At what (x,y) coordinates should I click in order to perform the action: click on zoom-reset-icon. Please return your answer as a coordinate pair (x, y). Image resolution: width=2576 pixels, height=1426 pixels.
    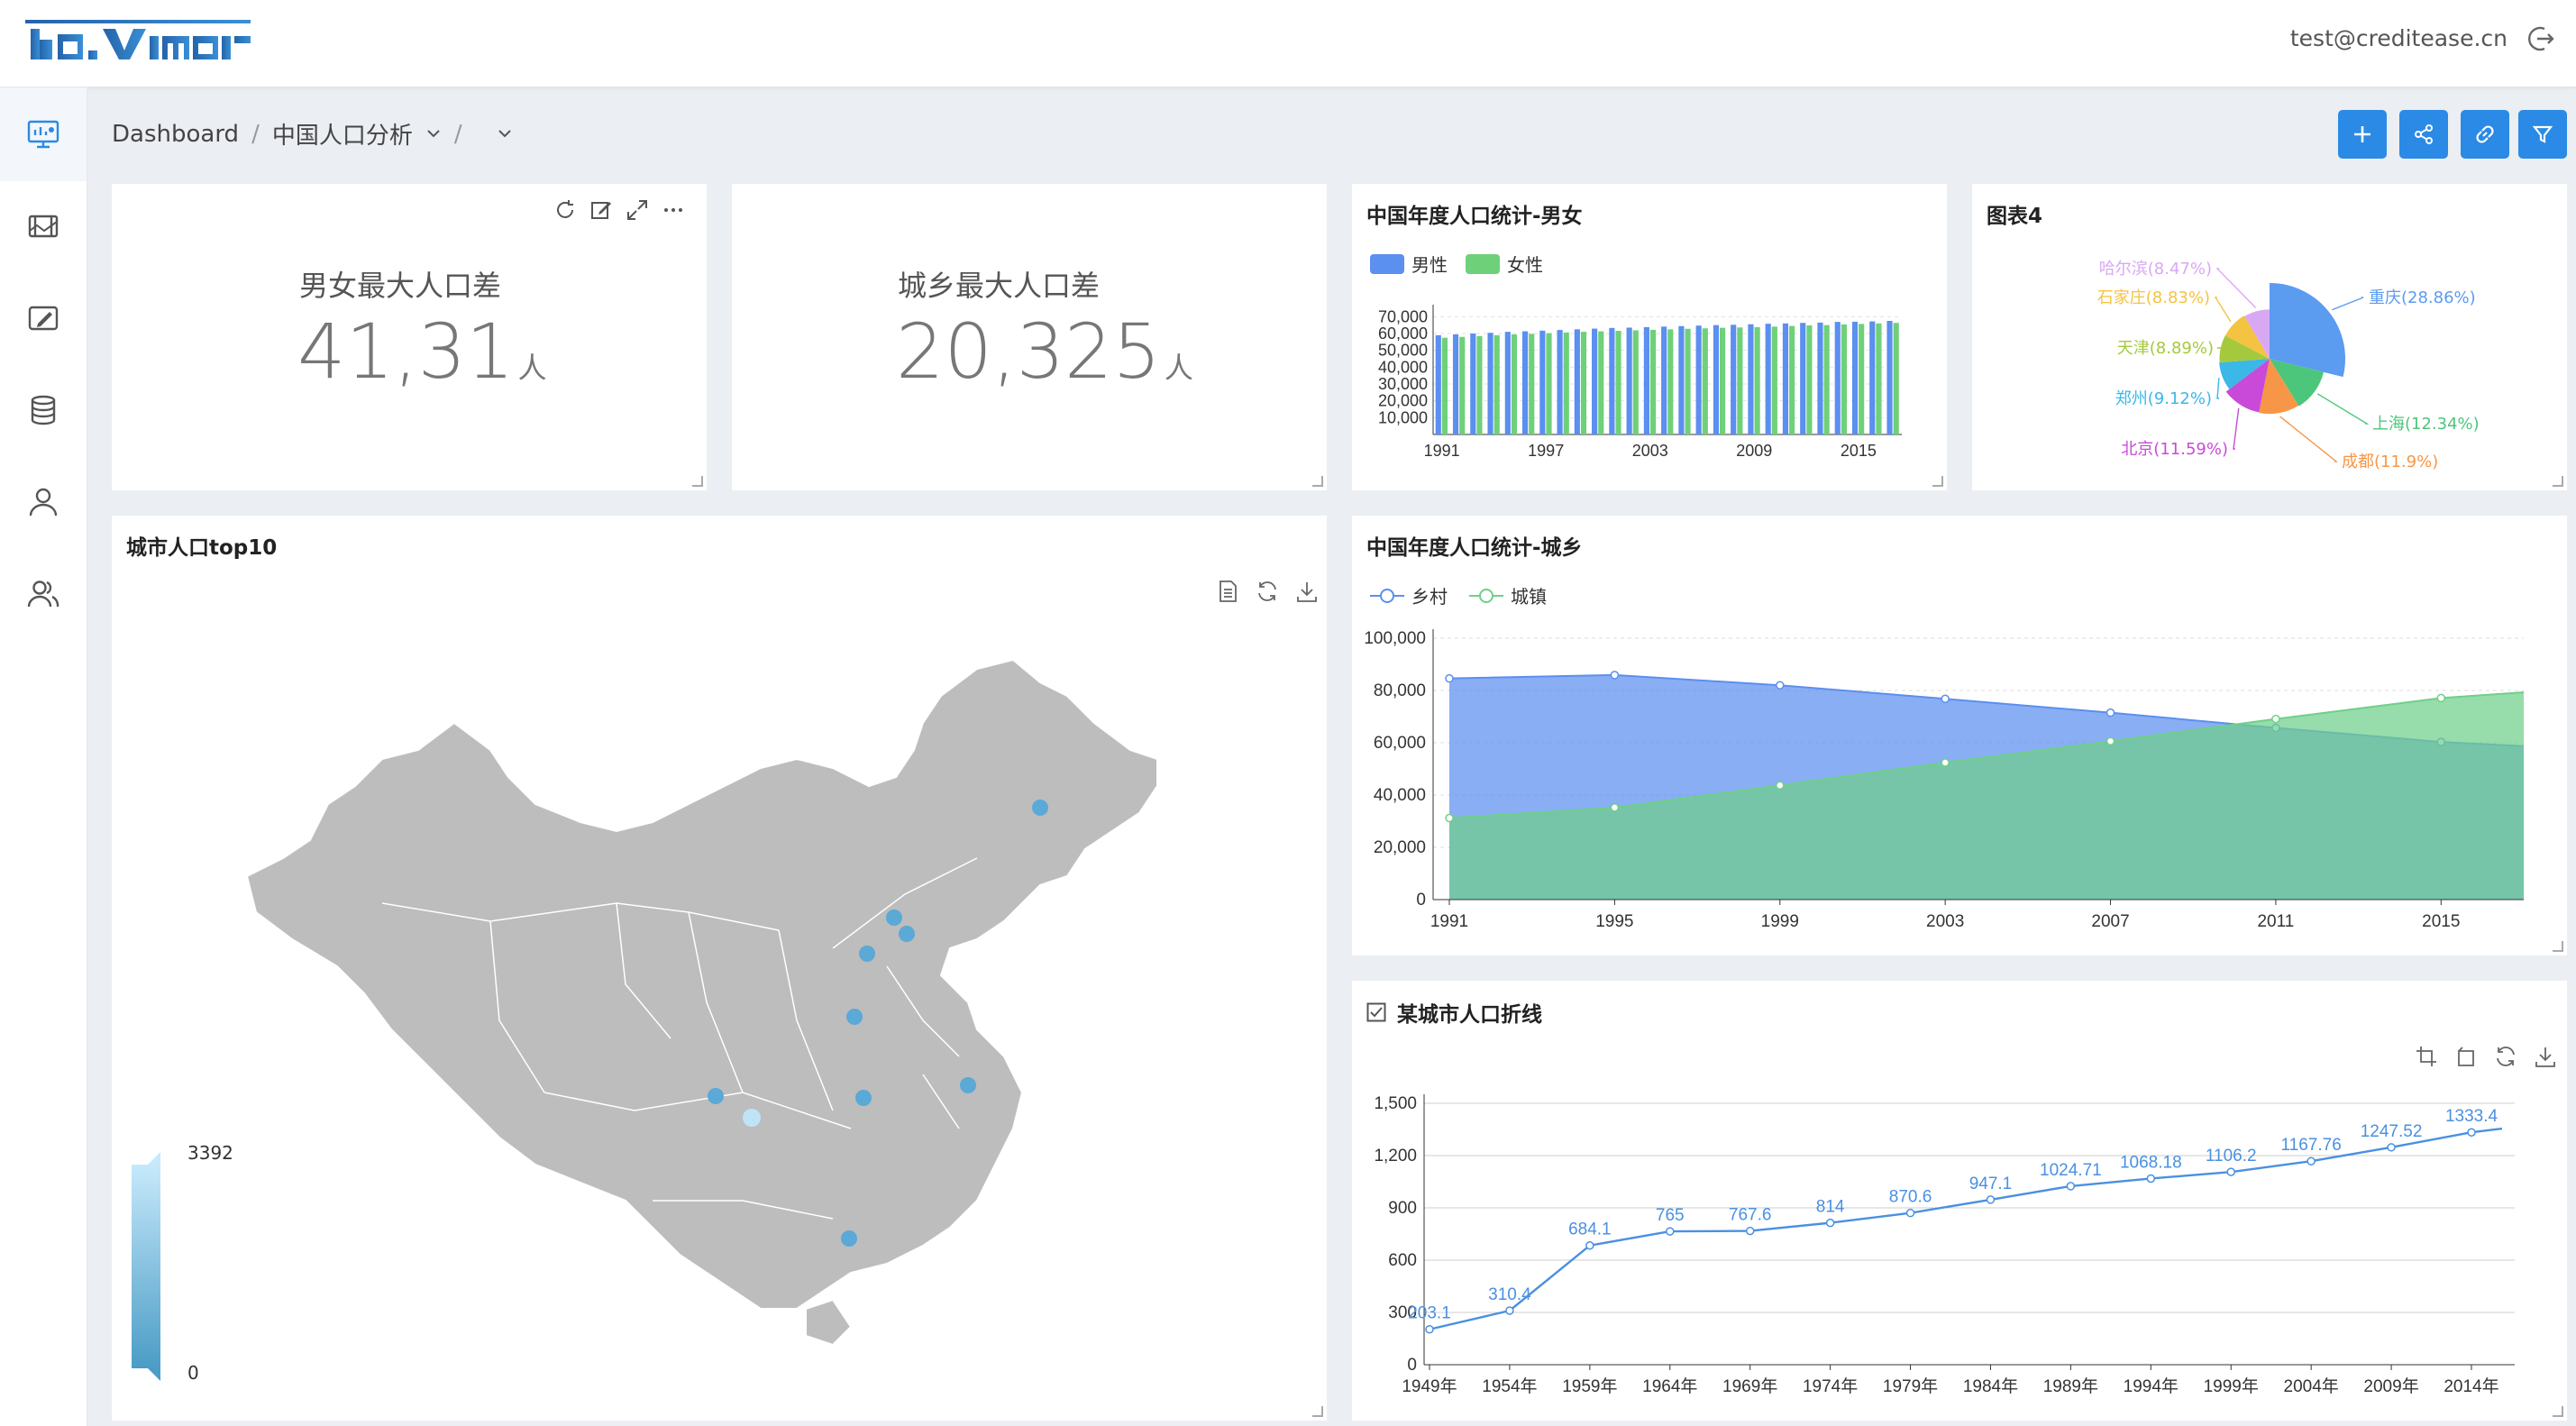
    Looking at the image, I should click on (2466, 1056).